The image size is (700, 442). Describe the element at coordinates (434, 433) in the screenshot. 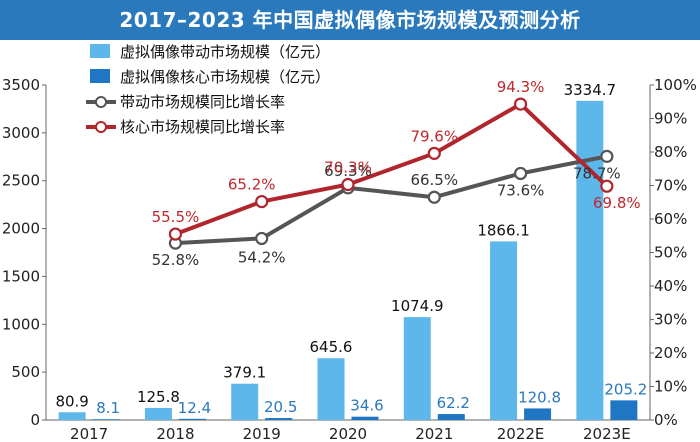

I see `x-tick-label: 2021` at that location.